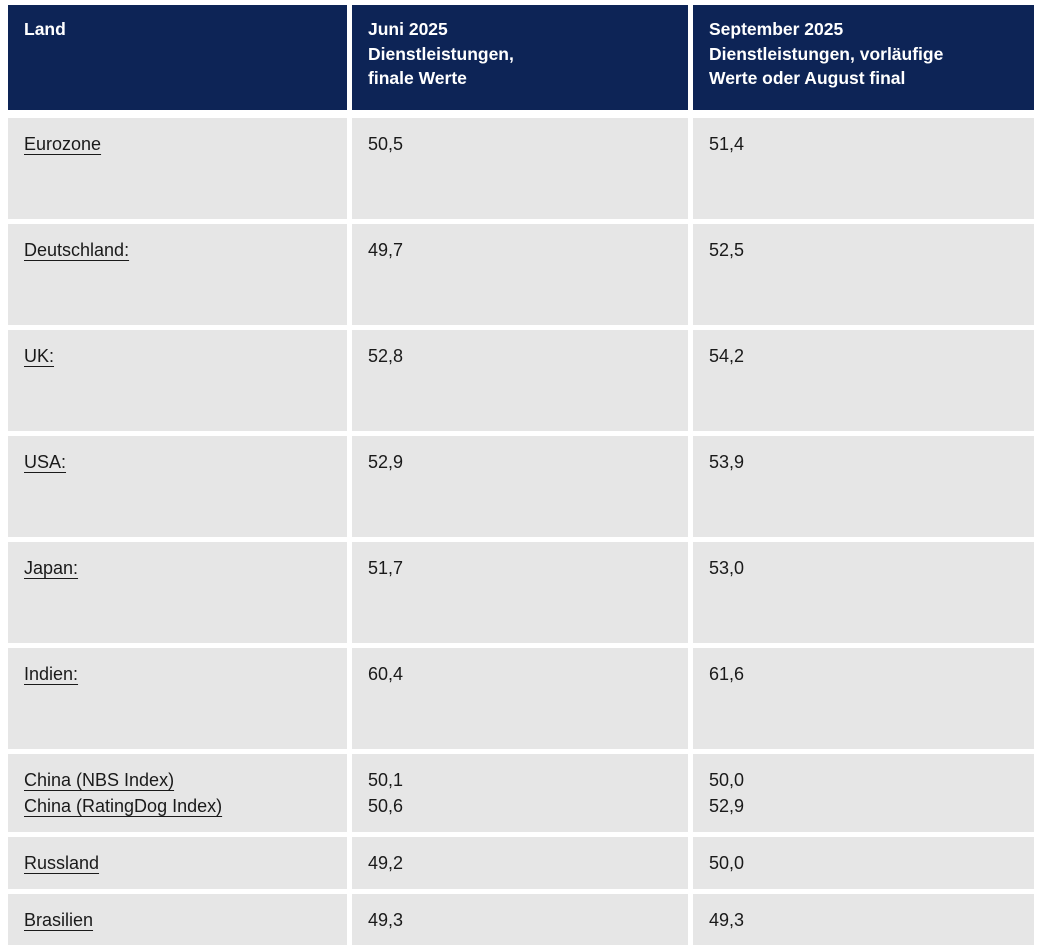 This screenshot has height=945, width=1042. What do you see at coordinates (863, 274) in the screenshot?
I see `value-cell-september: 52,5` at bounding box center [863, 274].